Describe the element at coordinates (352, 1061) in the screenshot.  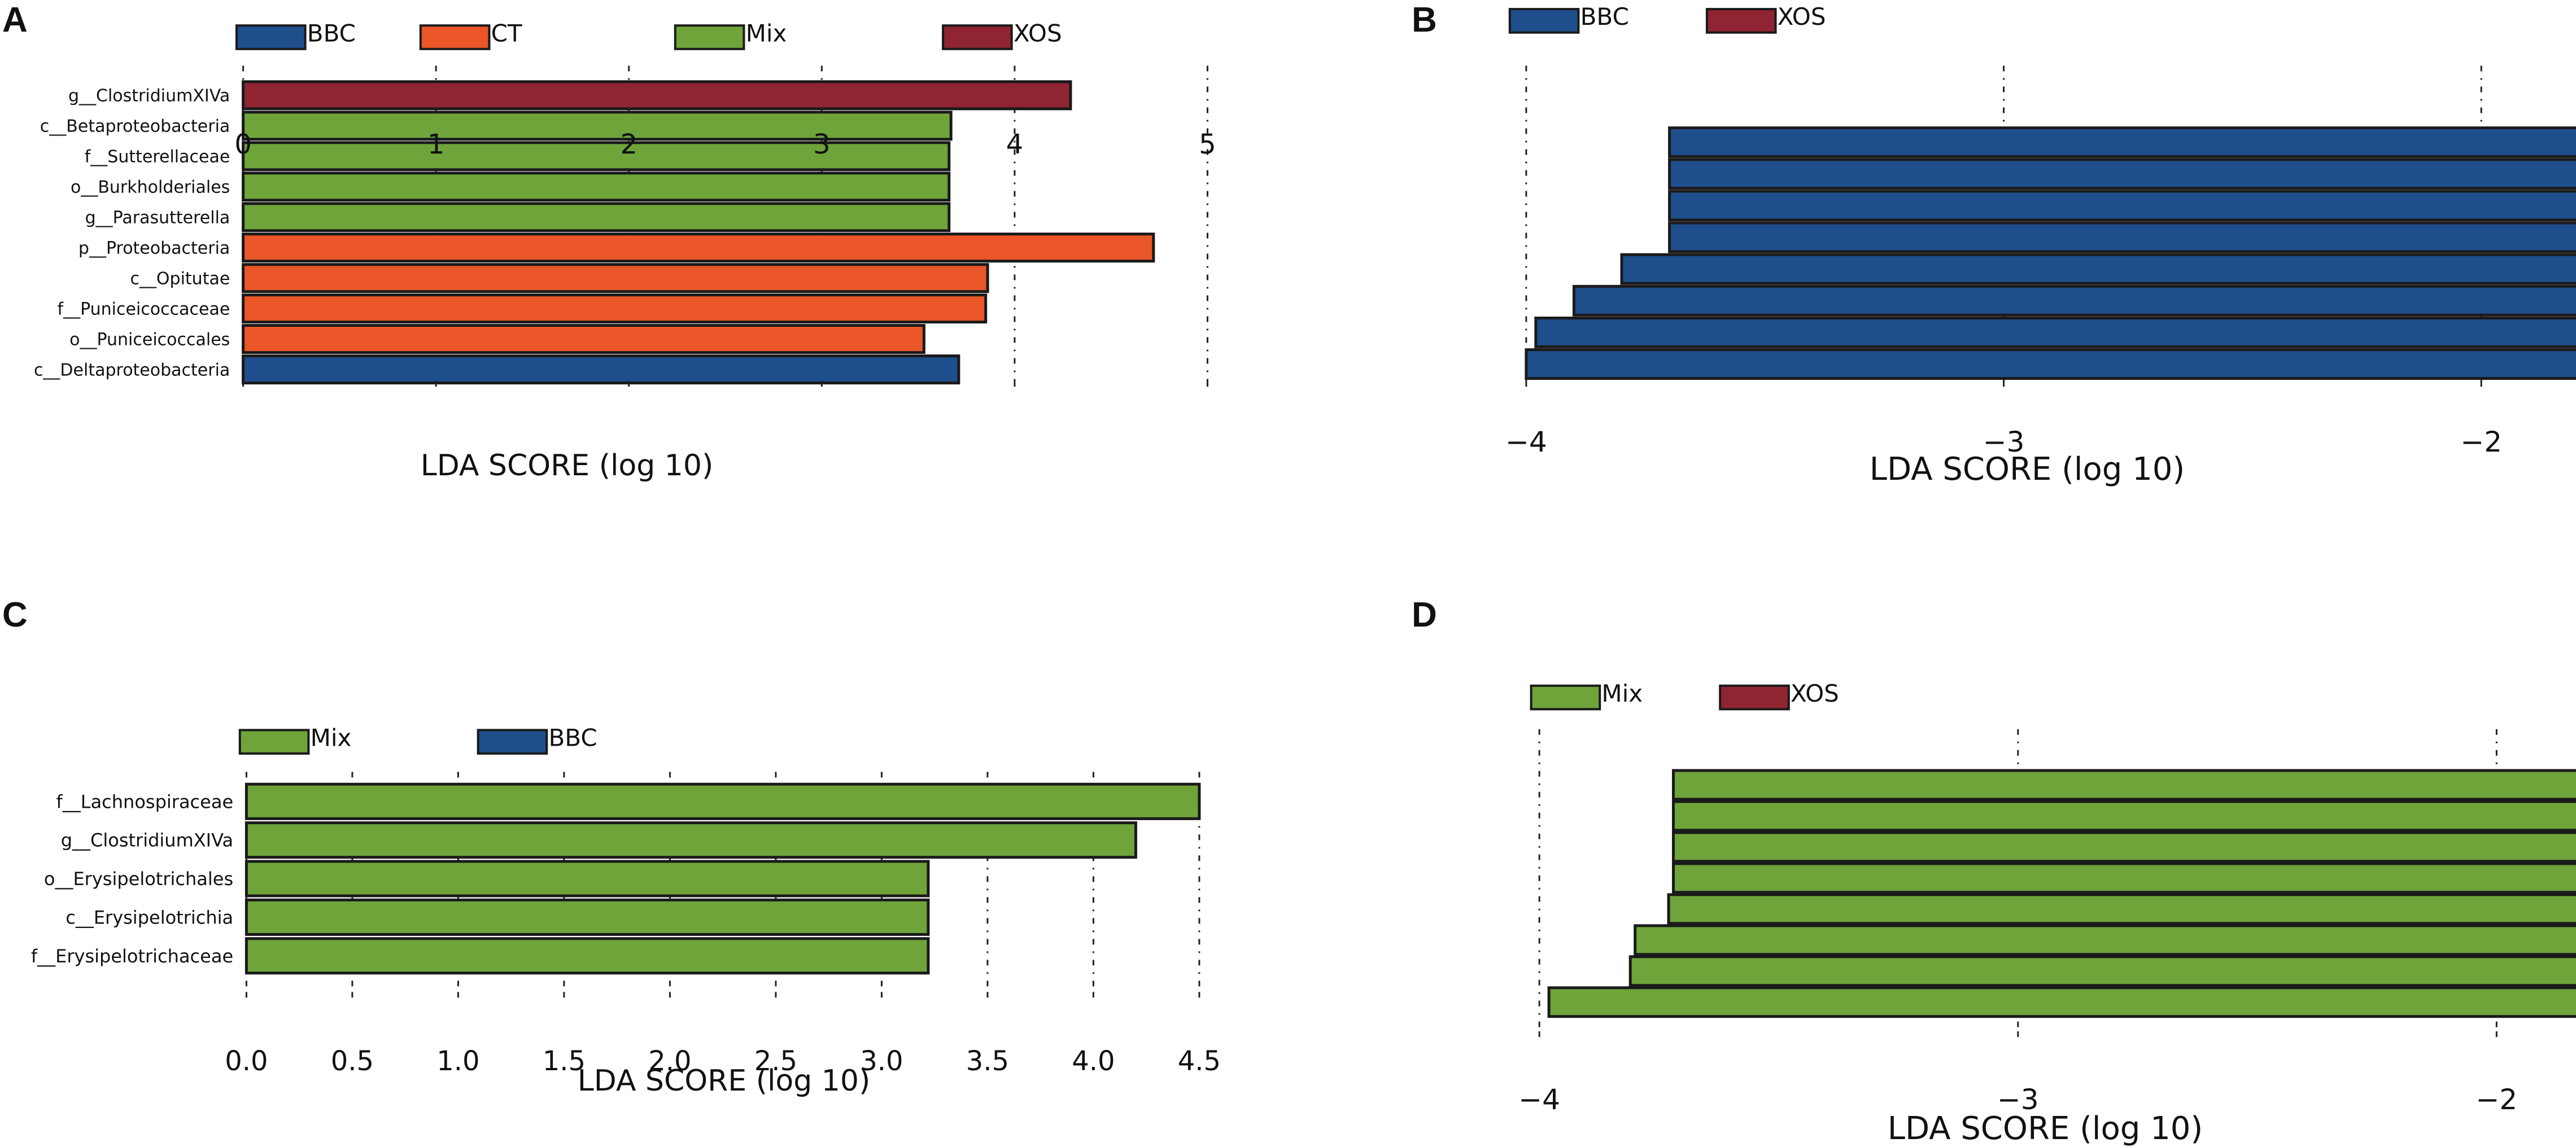
I see `x-tick-label: 0.5` at that location.